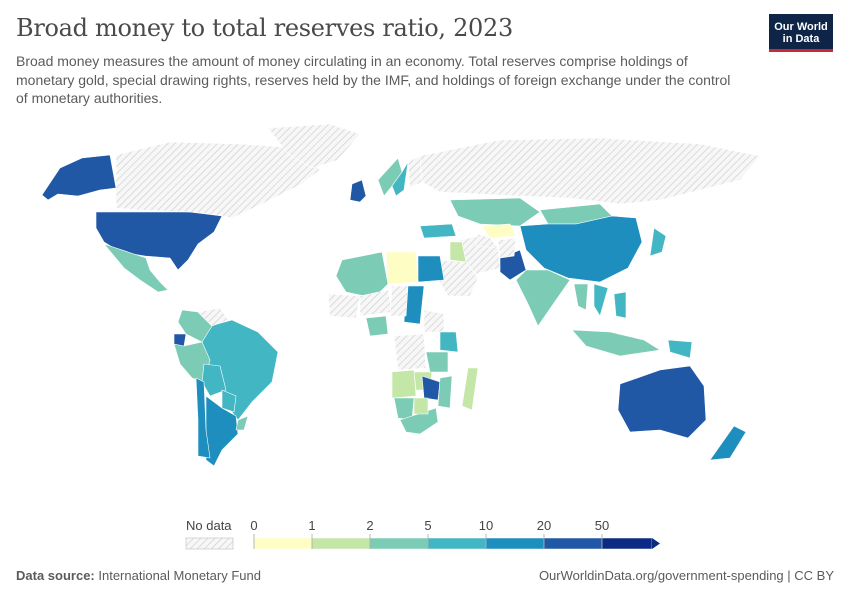 The height and width of the screenshot is (600, 850). Describe the element at coordinates (581, 249) in the screenshot. I see `country-china` at that location.